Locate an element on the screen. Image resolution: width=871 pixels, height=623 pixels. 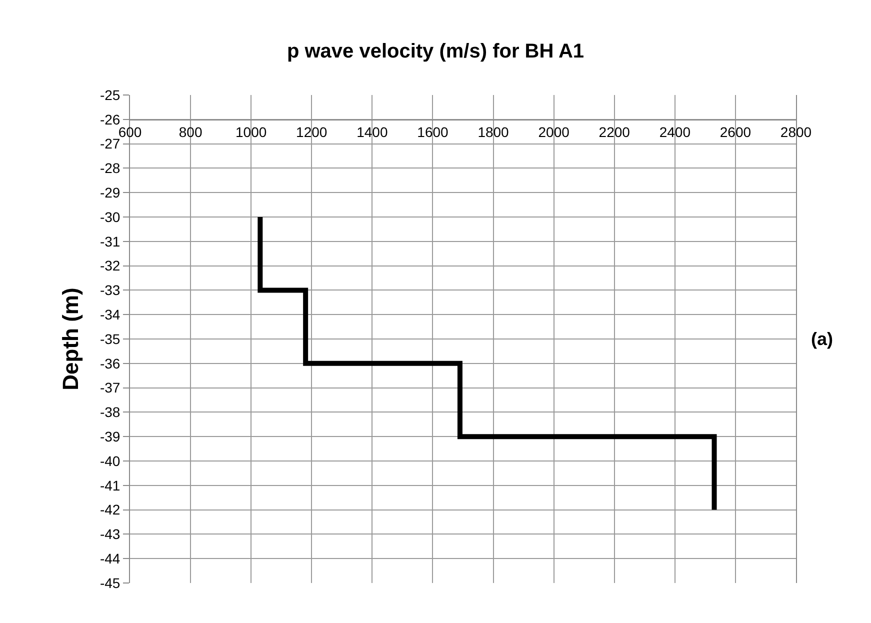
y-tick-label: -45 is located at coordinates (110, 582).